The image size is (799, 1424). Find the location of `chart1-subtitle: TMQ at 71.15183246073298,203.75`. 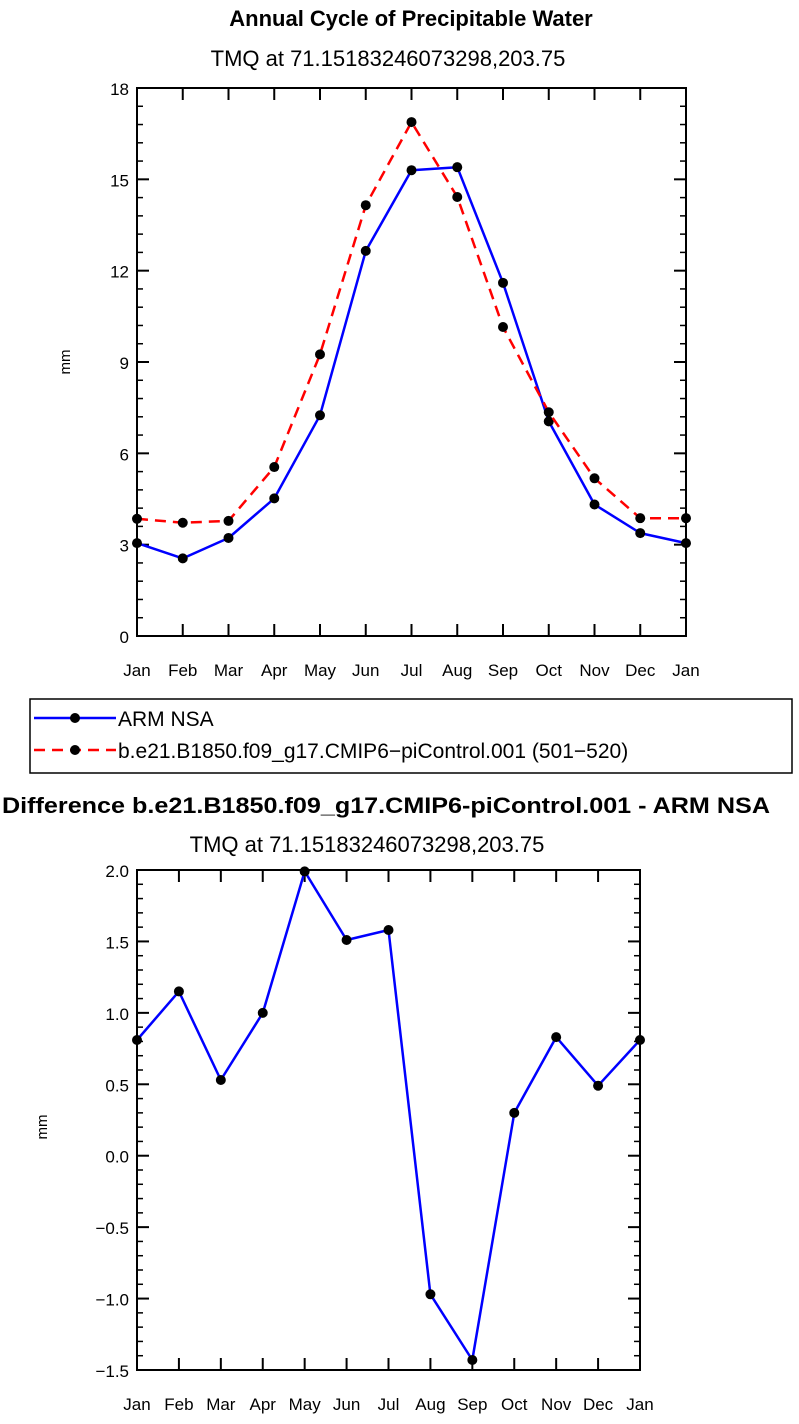

chart1-subtitle: TMQ at 71.15183246073298,203.75 is located at coordinates (388, 58).